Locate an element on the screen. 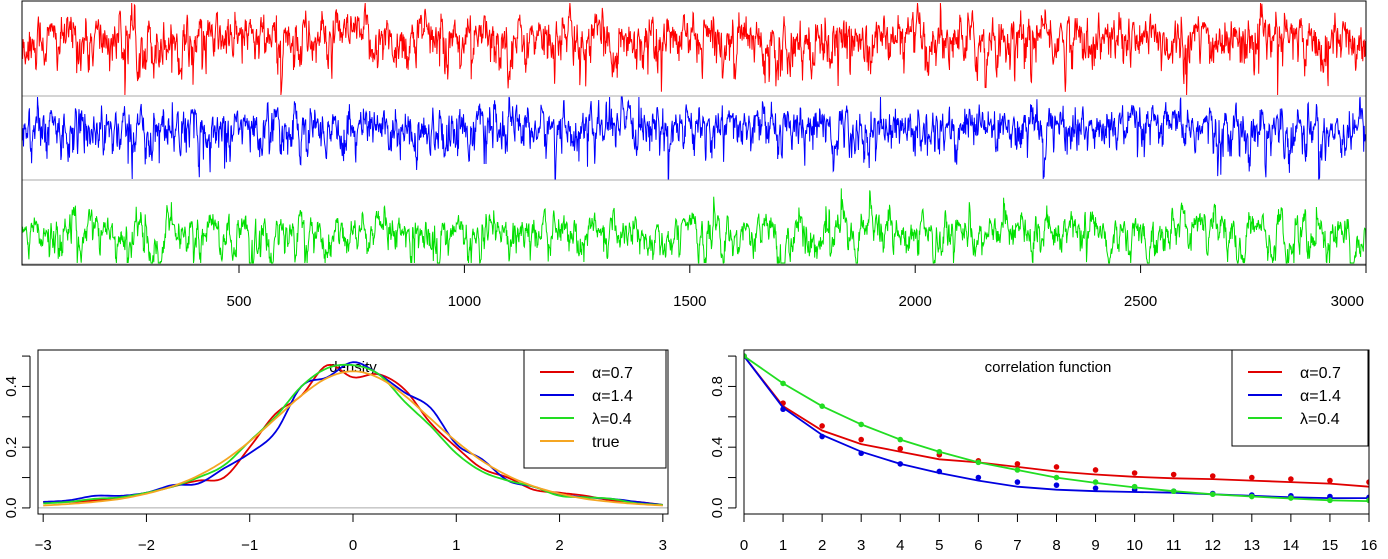 Image resolution: width=1388 pixels, height=559 pixels. y-tick-label: 0.2 is located at coordinates (11, 447).